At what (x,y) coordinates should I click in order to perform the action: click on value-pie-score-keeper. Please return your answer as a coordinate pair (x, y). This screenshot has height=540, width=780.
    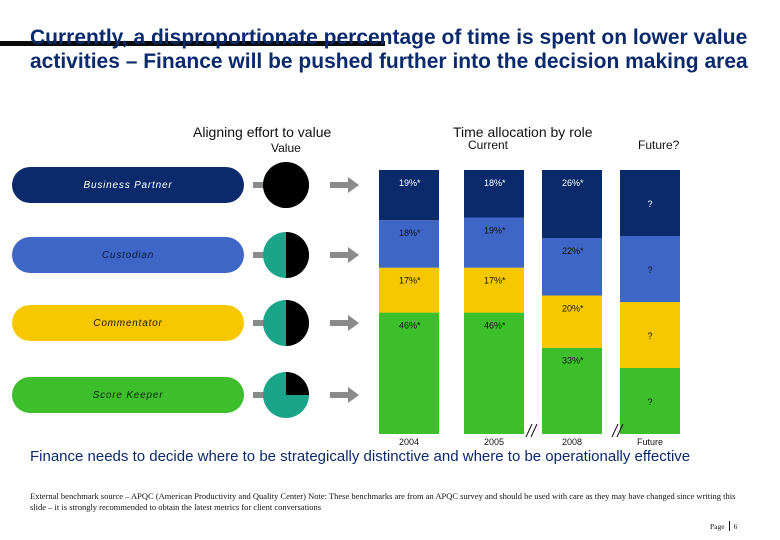
    Looking at the image, I should click on (286, 395).